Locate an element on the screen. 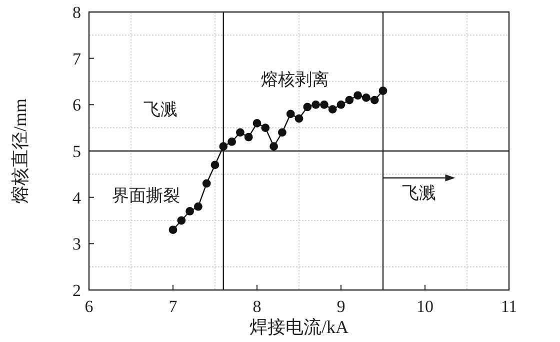 The height and width of the screenshot is (342, 560). y-tick-label: 5 is located at coordinates (76, 151).